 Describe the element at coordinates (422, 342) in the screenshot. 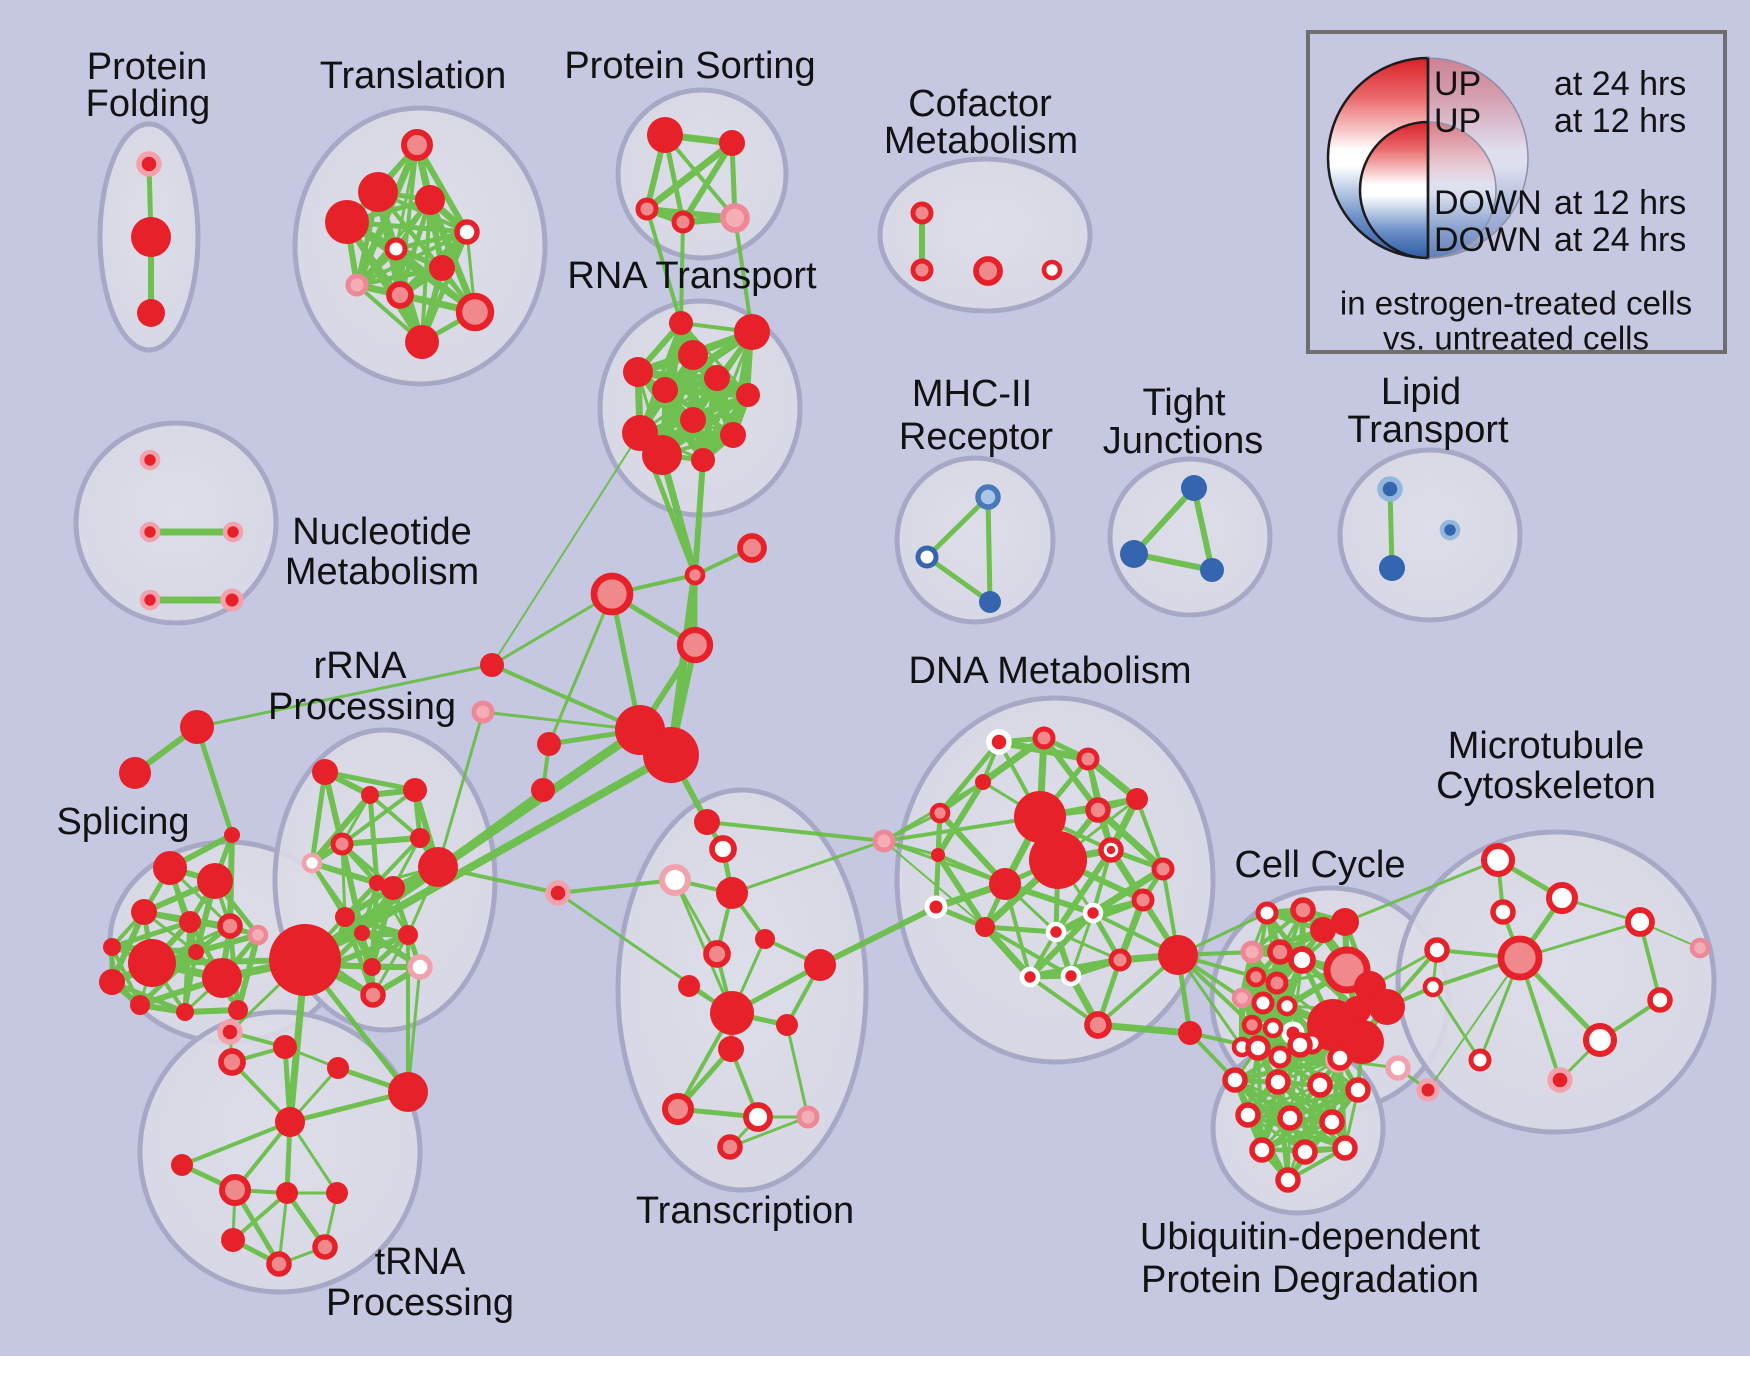

I see `node-tr10` at that location.